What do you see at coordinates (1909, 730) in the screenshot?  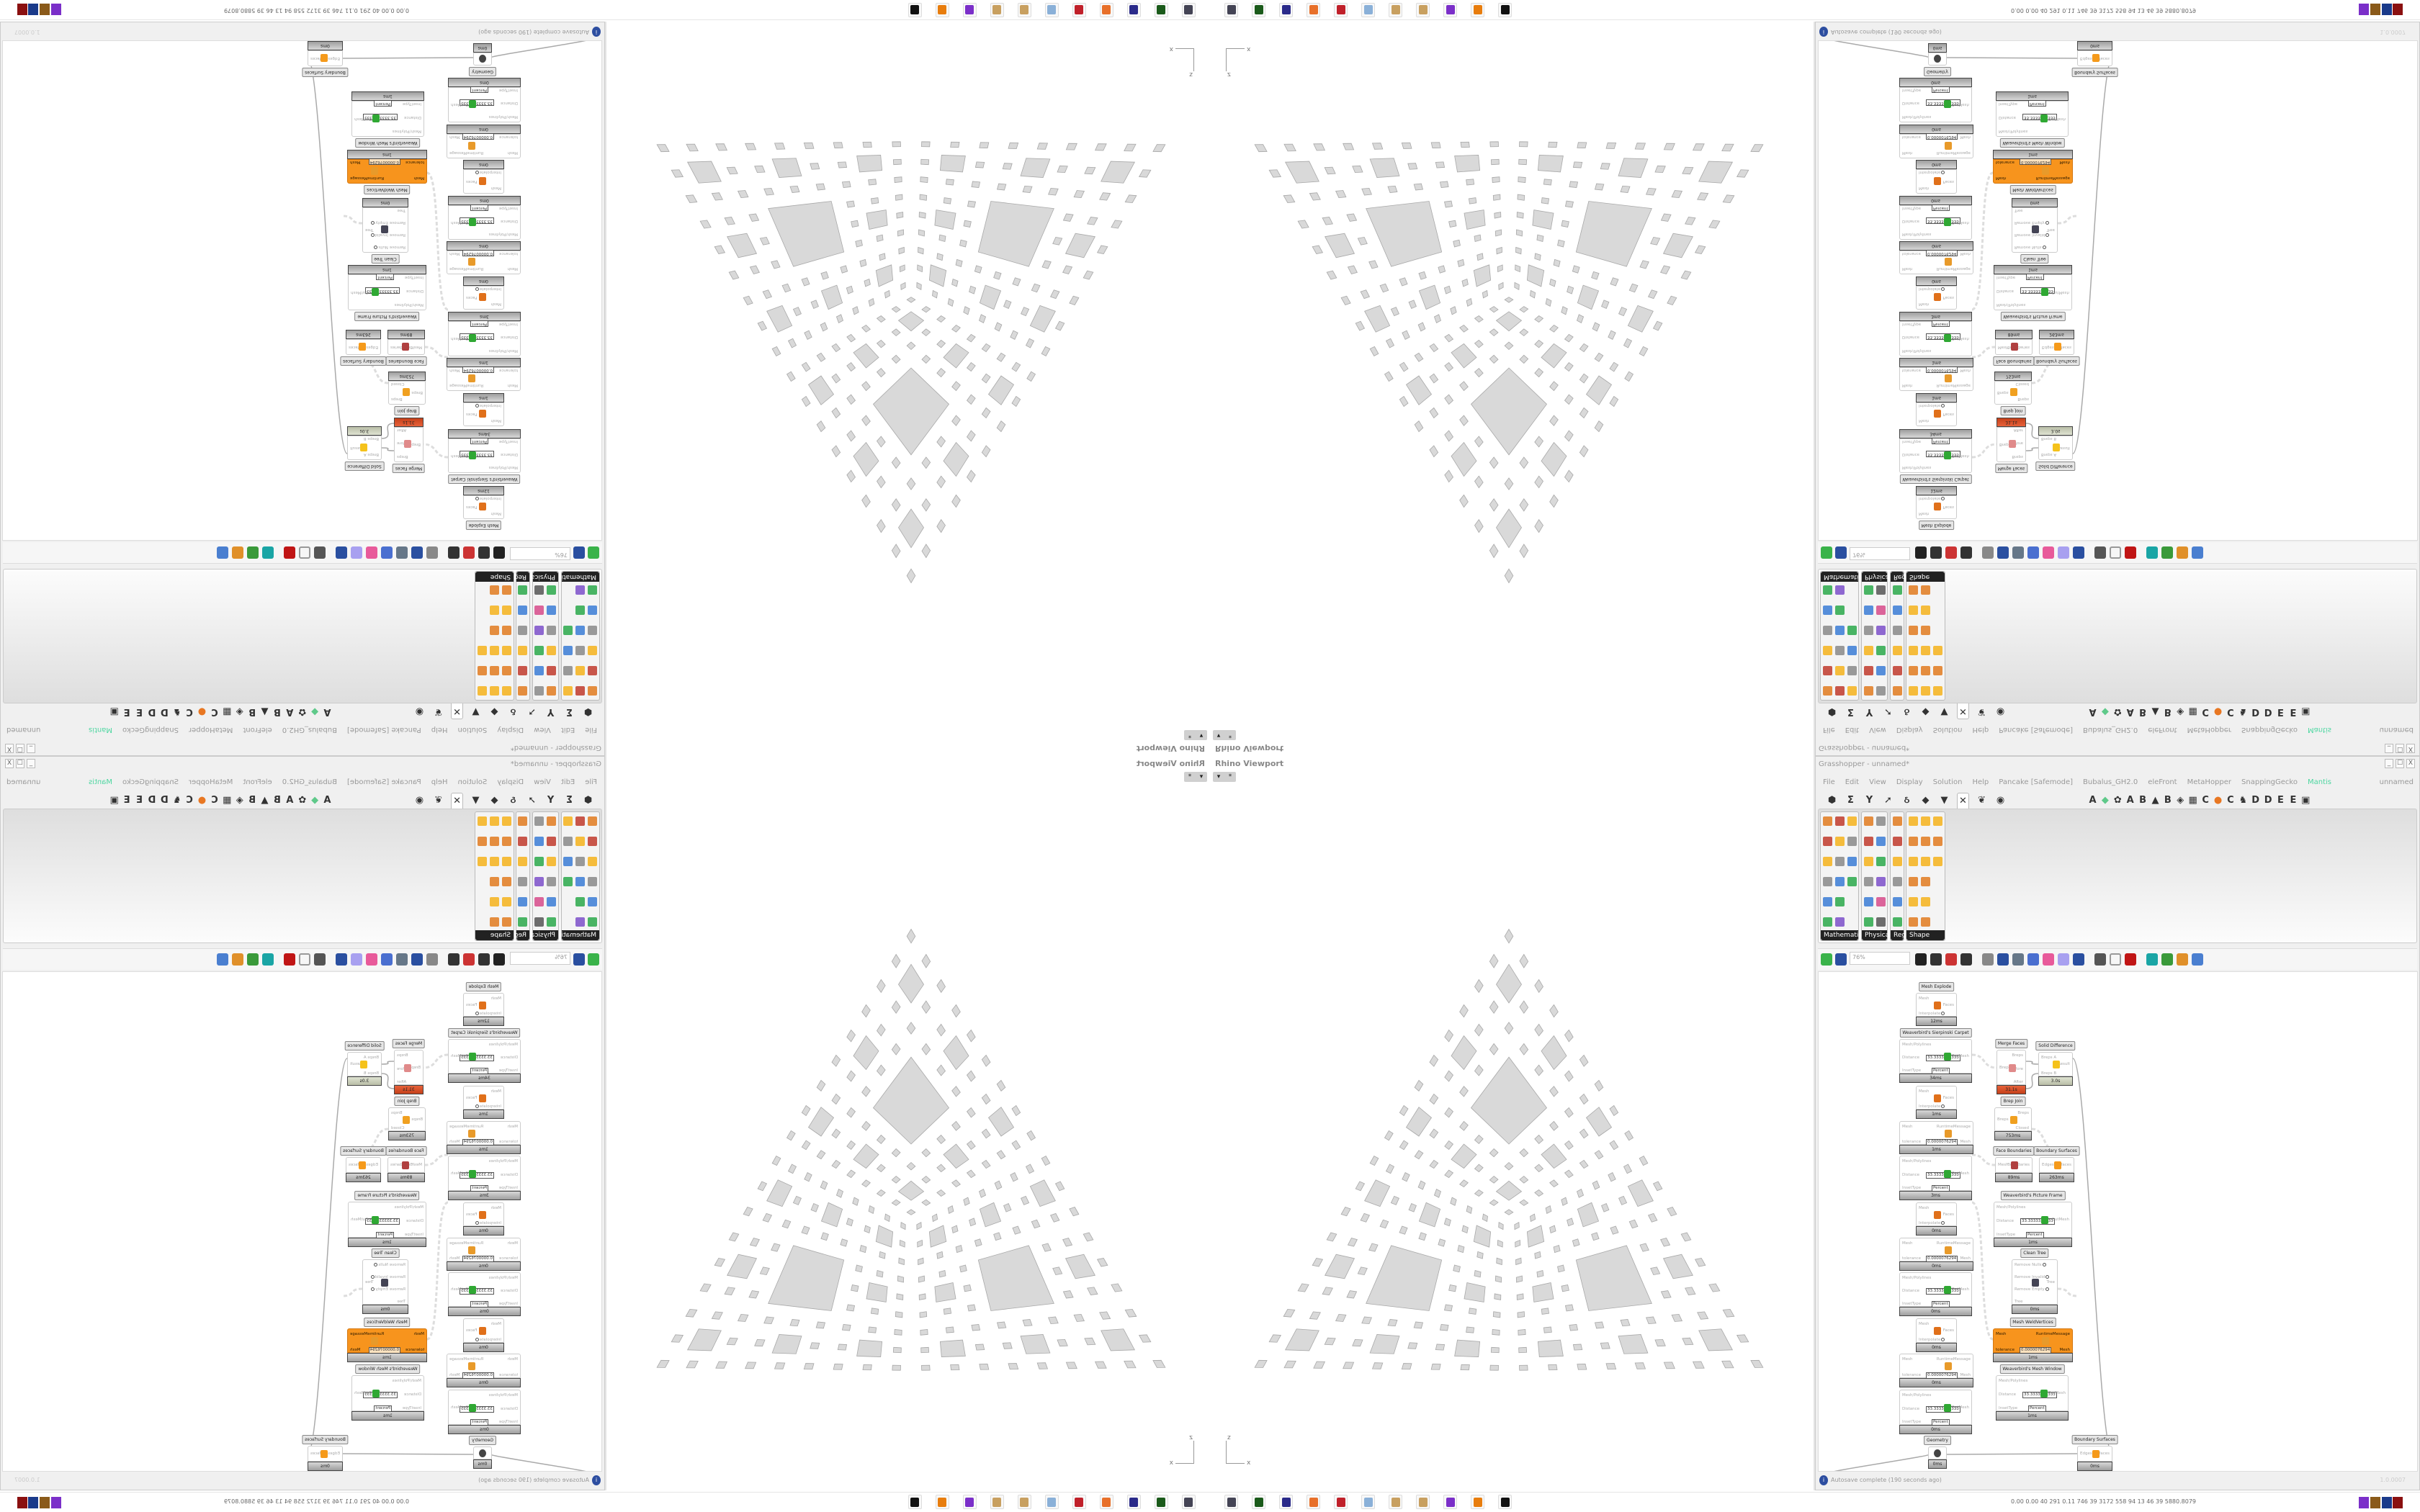 I see `menu-item-display: Display` at bounding box center [1909, 730].